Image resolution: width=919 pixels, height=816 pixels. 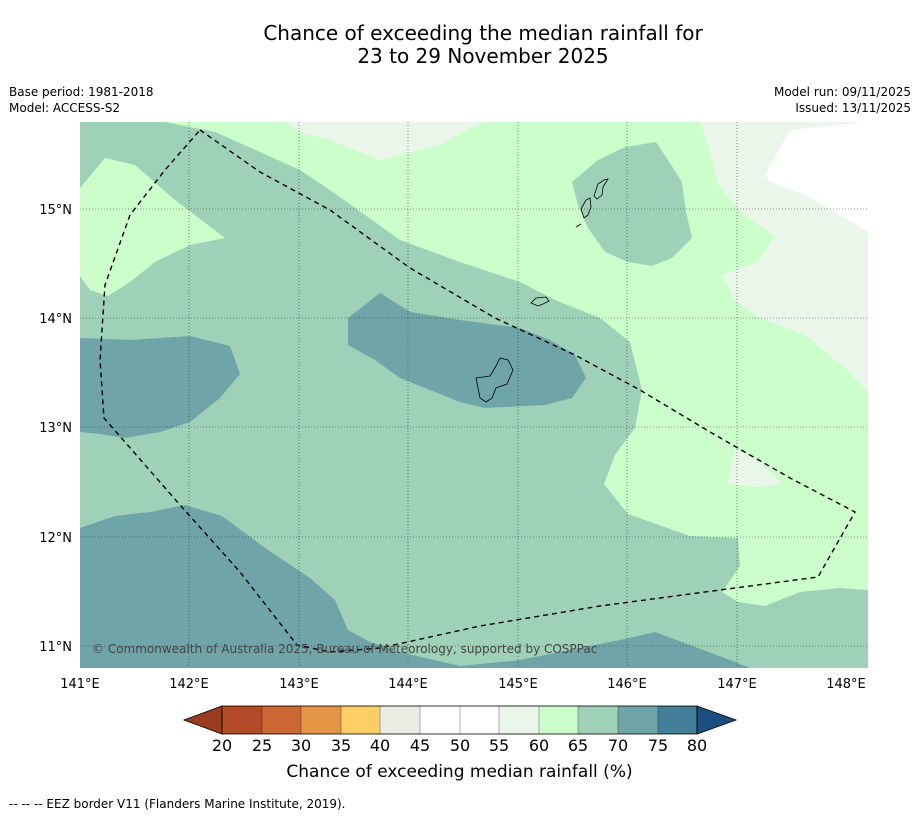 I want to click on colorbar-over-arrow, so click(x=717, y=720).